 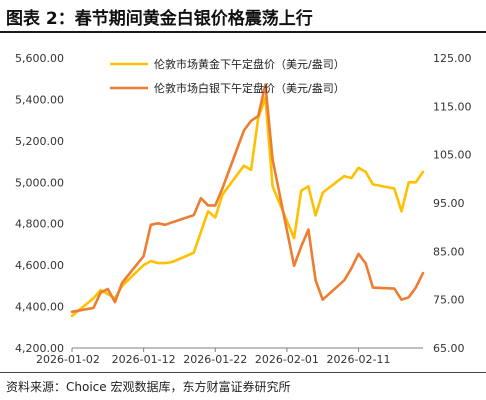 What do you see at coordinates (144, 359) in the screenshot?
I see `x-tick-label: 2026-01-12` at bounding box center [144, 359].